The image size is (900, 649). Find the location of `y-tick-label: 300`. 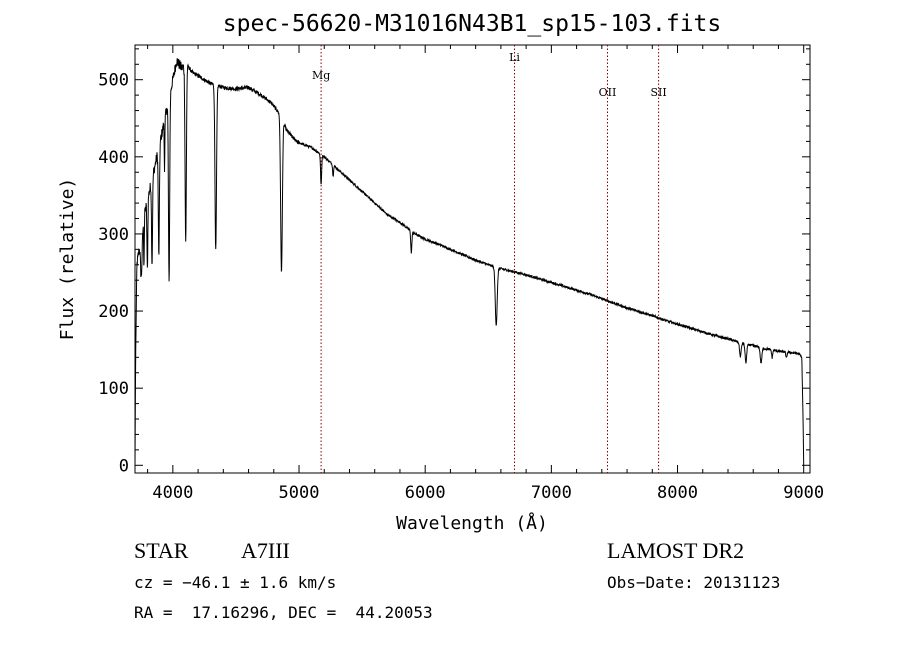

y-tick-label: 300 is located at coordinates (113, 235).